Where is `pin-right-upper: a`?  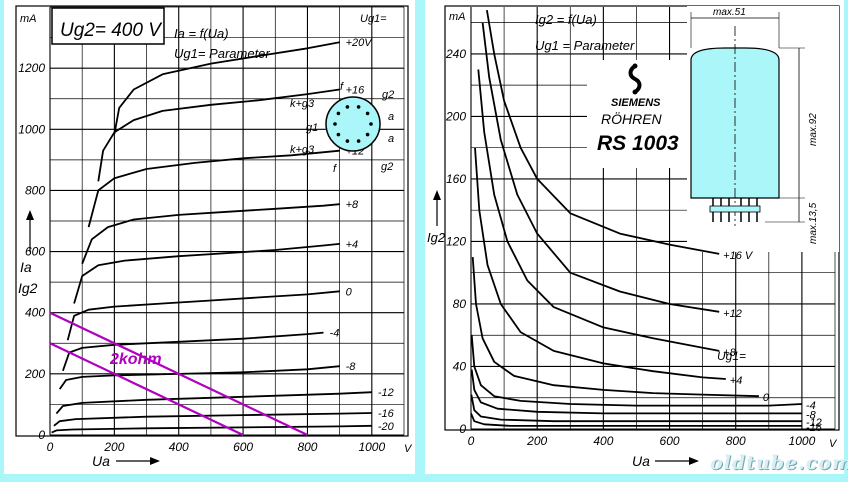 pin-right-upper: a is located at coordinates (391, 117).